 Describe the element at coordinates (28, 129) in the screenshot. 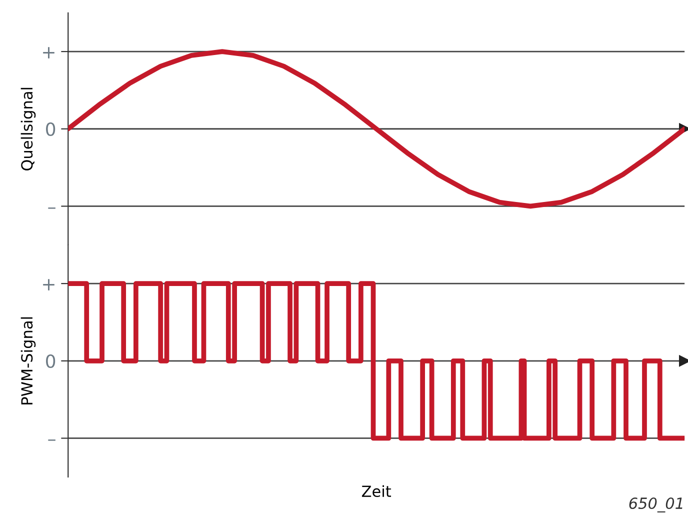

I see `y-axis-title: Quellsignal` at that location.